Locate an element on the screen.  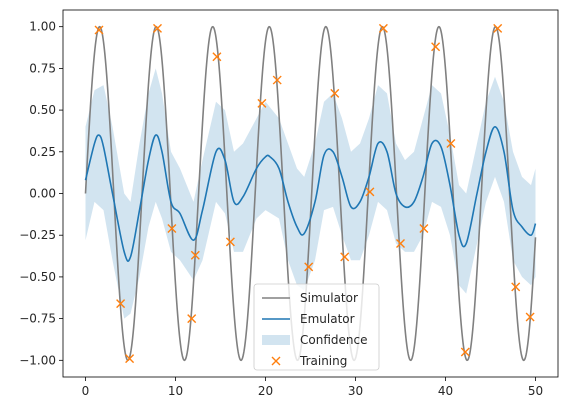
y-tick-label: −1.00 is located at coordinates (37, 360).